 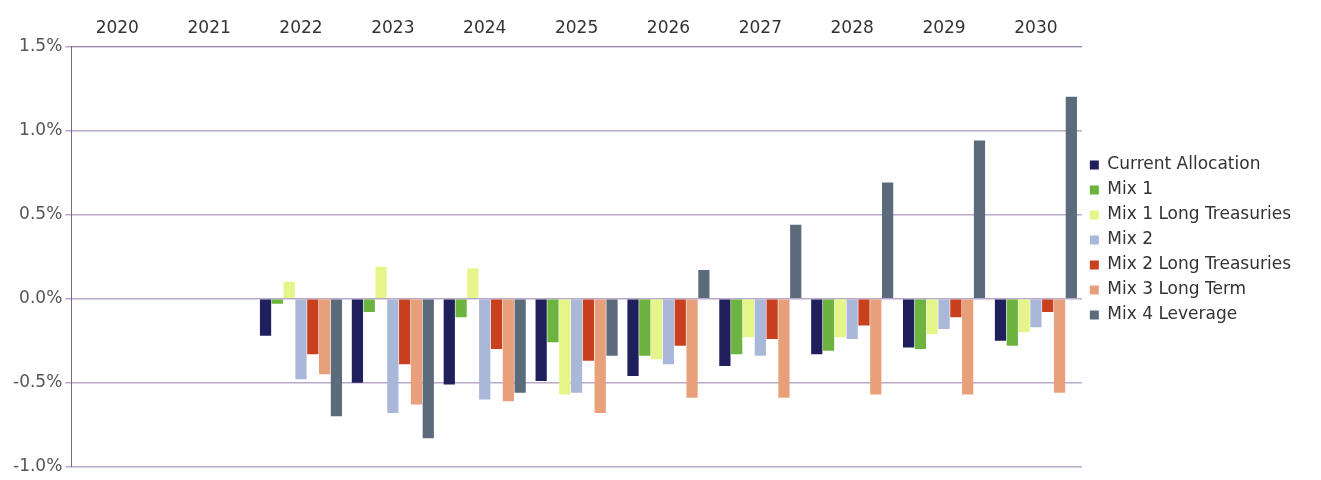 I want to click on x-tick-label: 2028, so click(x=852, y=26).